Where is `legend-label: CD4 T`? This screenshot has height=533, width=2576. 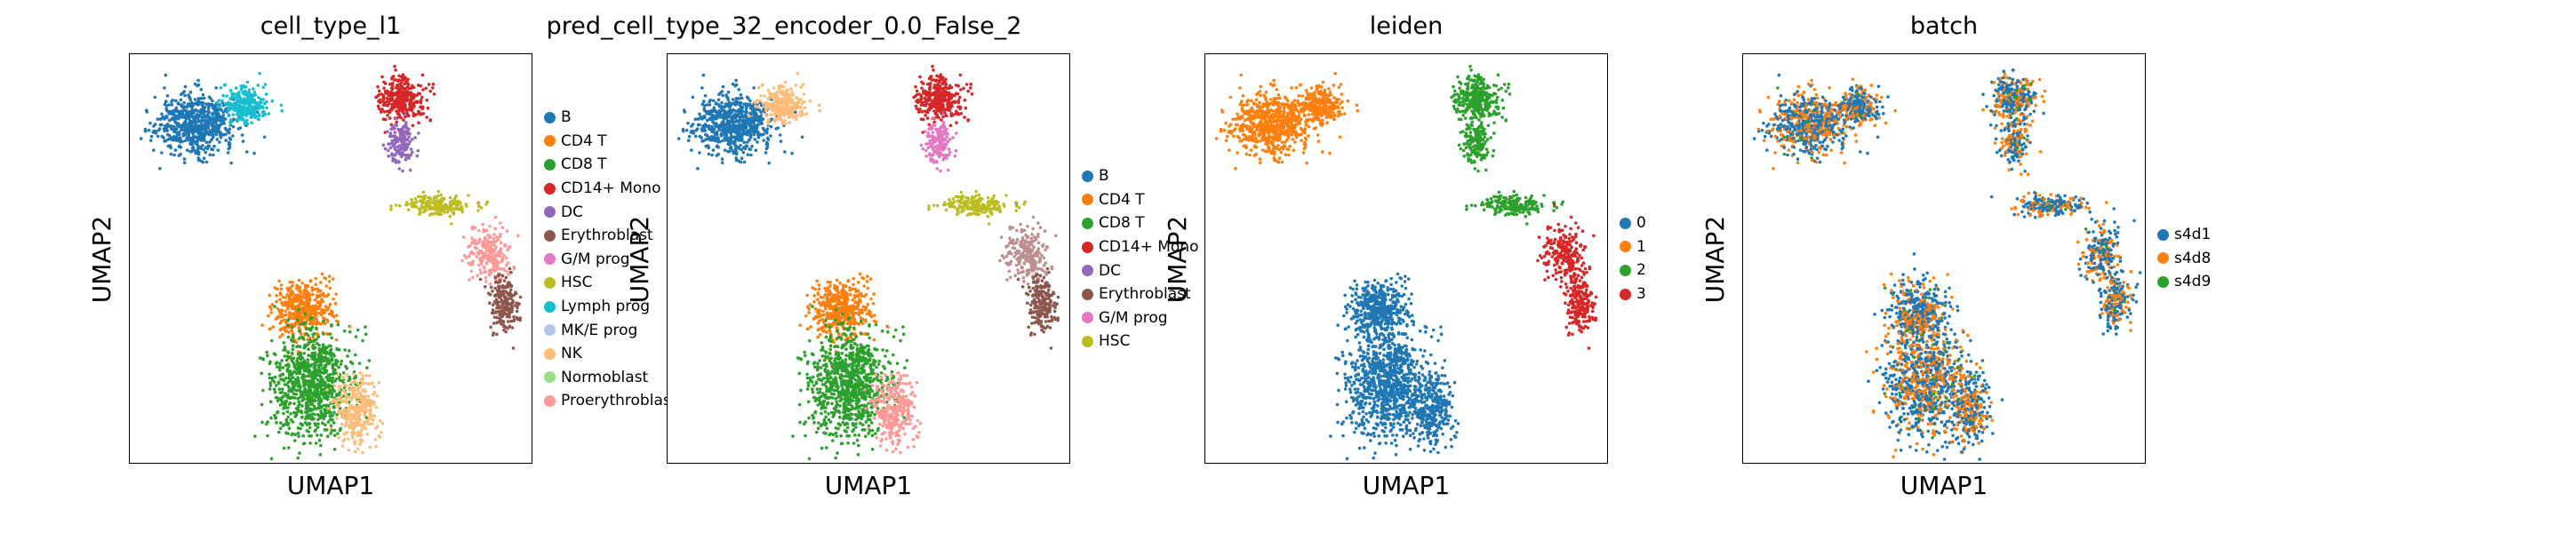
legend-label: CD4 T is located at coordinates (584, 140).